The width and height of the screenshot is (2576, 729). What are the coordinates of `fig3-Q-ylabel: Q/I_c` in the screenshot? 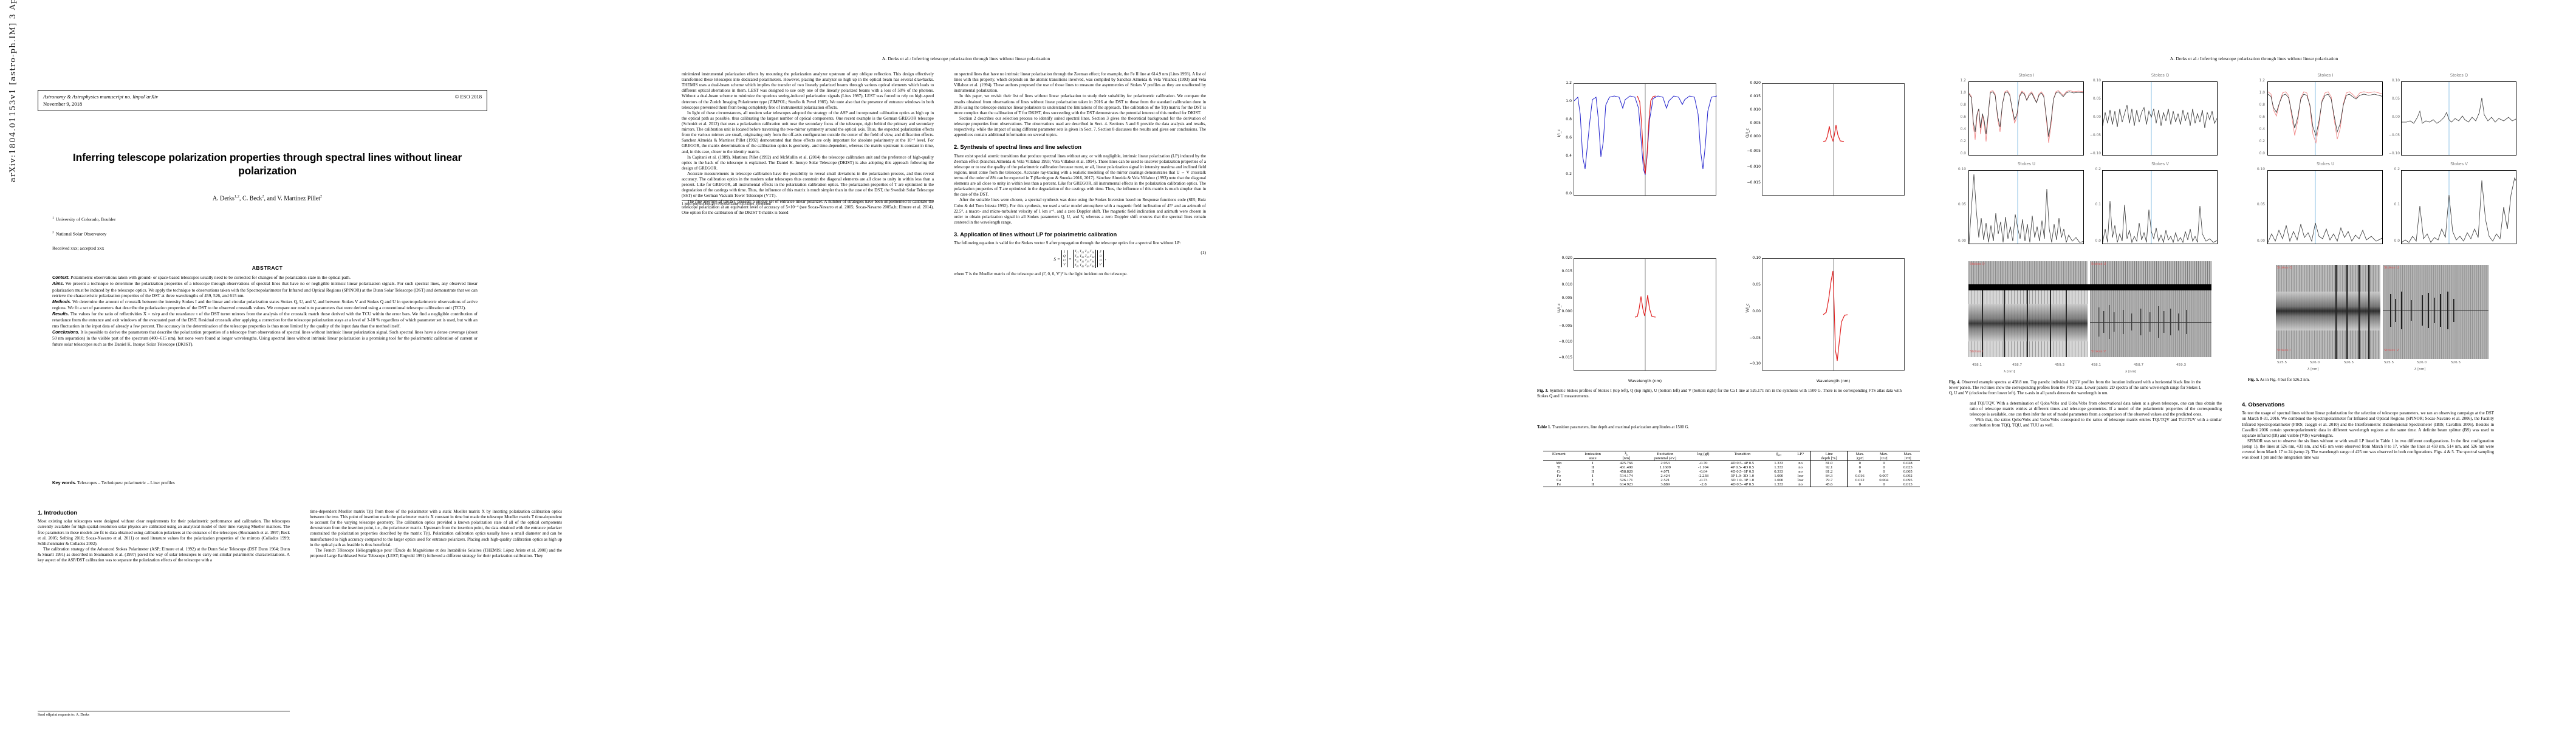 It's located at (1747, 133).